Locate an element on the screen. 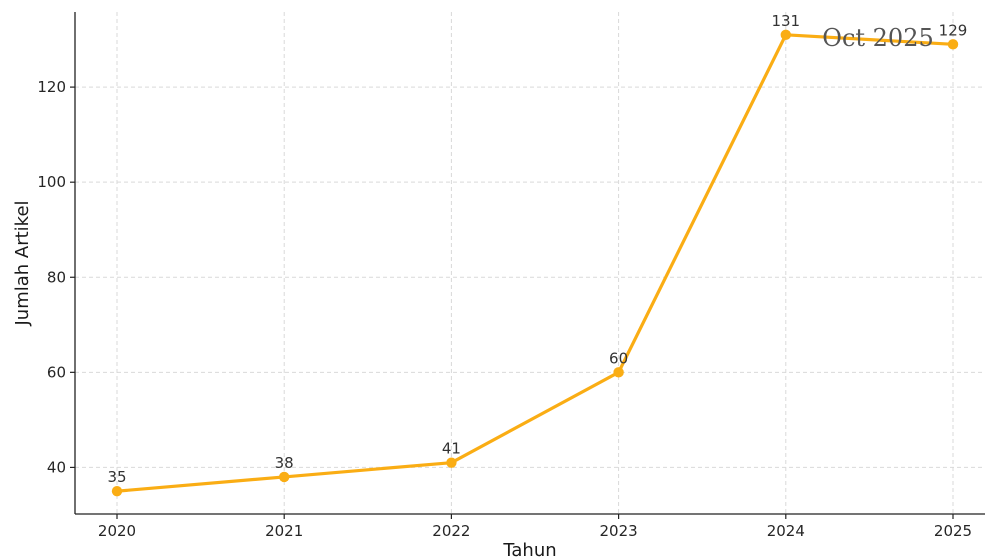  data-label: 60 is located at coordinates (618, 358).